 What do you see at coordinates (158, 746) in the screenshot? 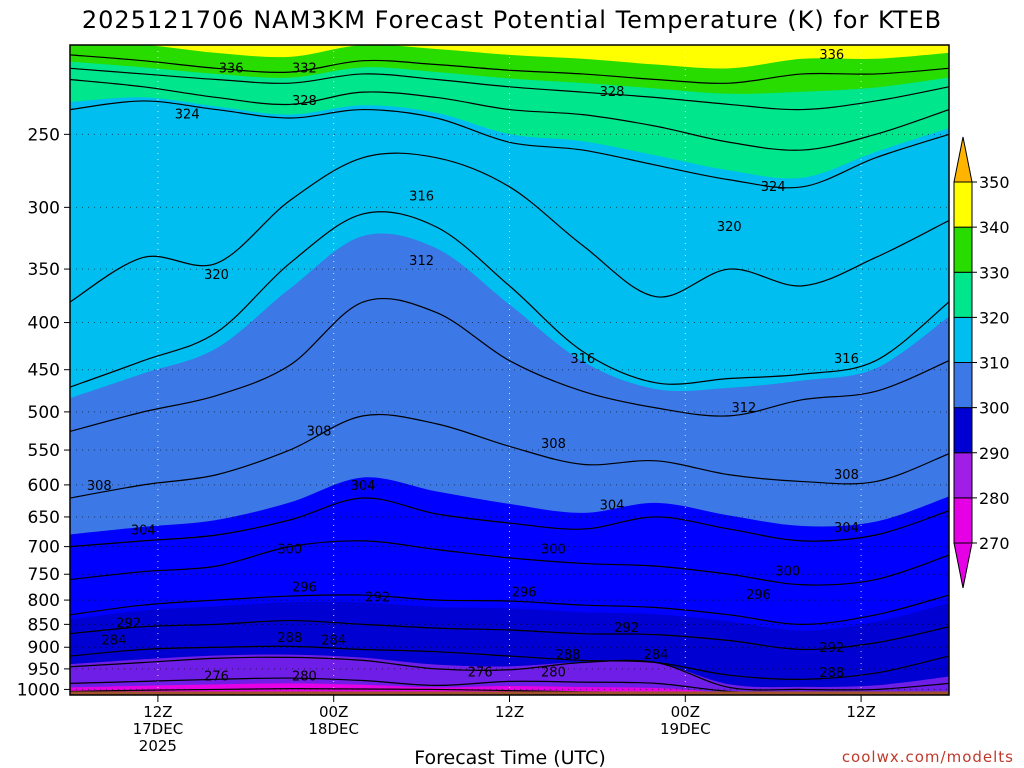
I see `xtick-label: 2025` at bounding box center [158, 746].